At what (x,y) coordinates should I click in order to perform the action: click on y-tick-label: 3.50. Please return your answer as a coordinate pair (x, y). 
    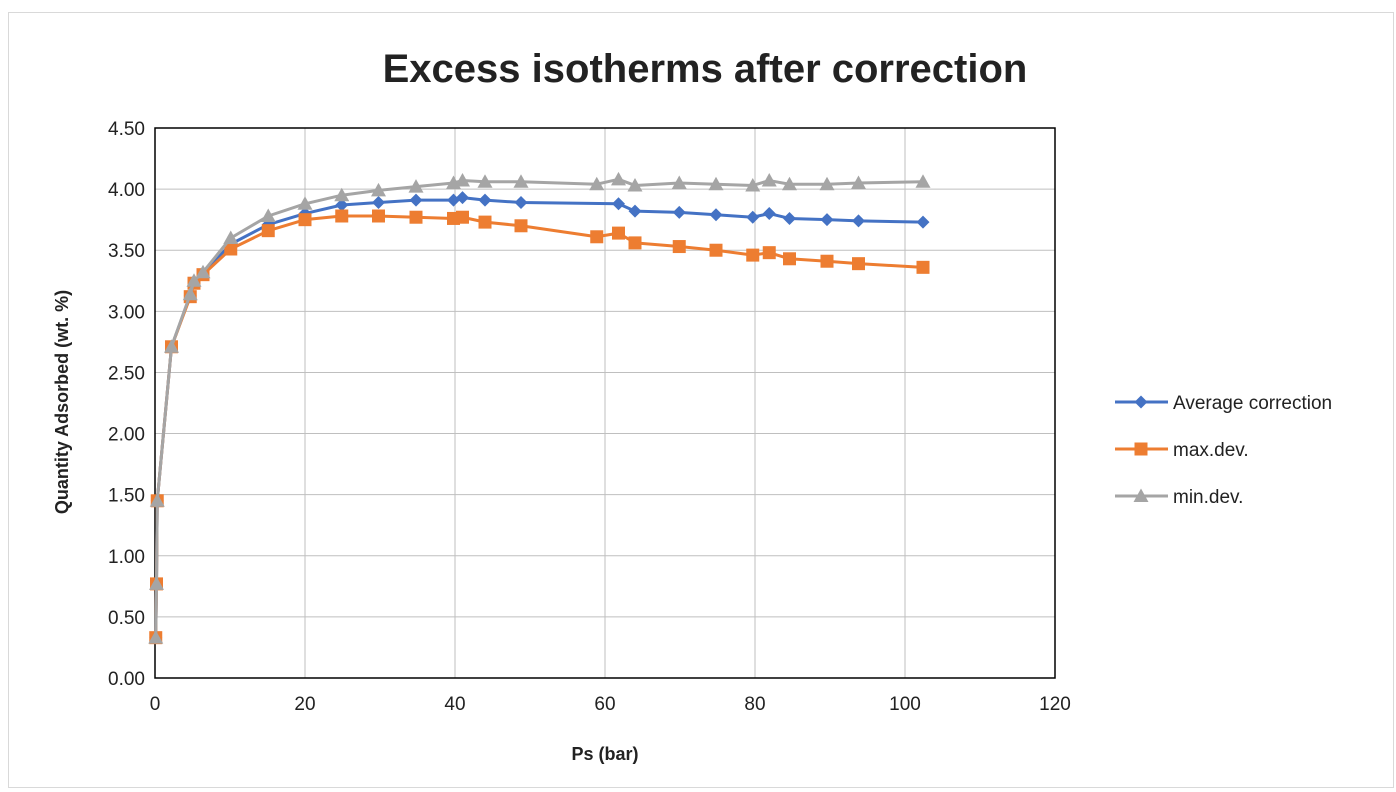
    Looking at the image, I should click on (126, 251).